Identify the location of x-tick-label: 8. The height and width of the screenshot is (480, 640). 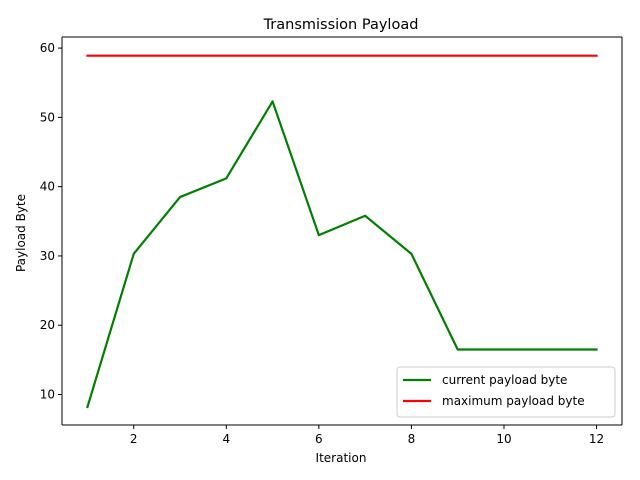
(412, 439).